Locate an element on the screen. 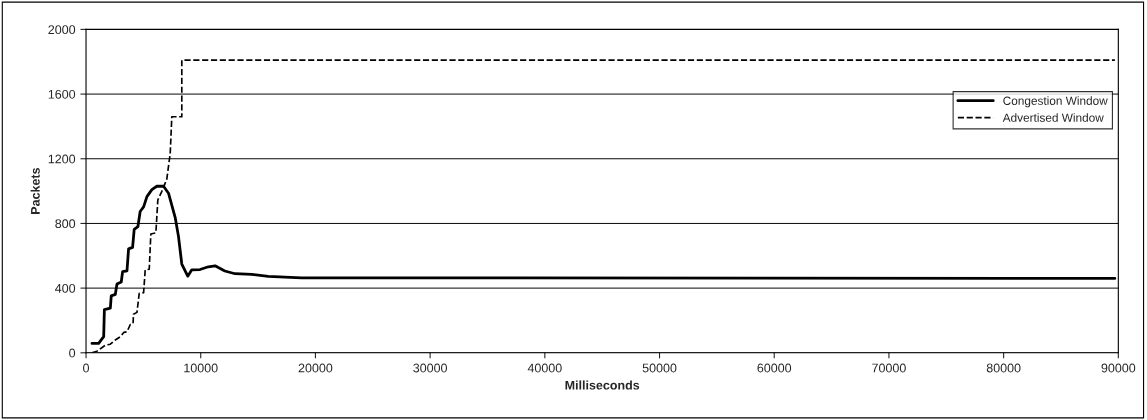 Image resolution: width=1147 pixels, height=420 pixels. y-tick-label: 800 is located at coordinates (65, 224).